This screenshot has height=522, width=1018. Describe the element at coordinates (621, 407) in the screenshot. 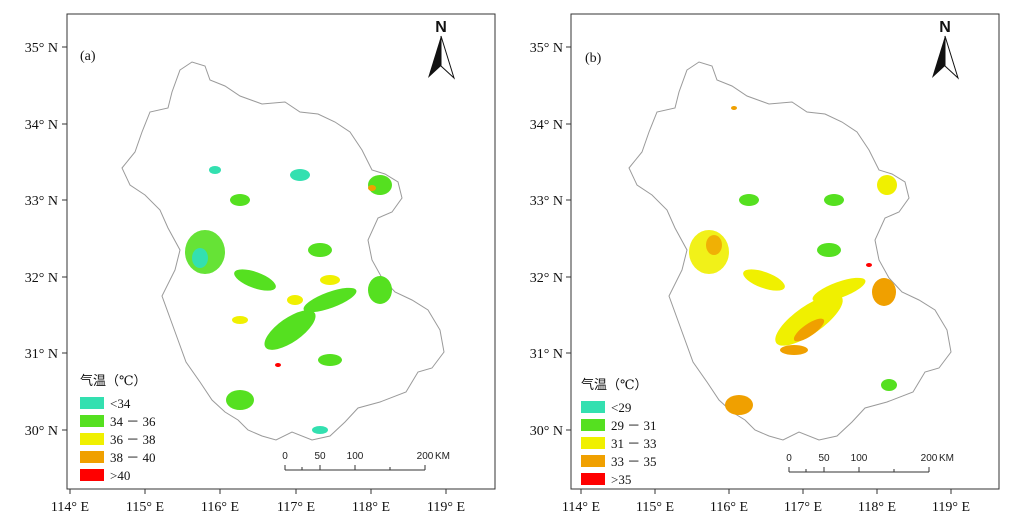

I see `legend-label: <29` at that location.